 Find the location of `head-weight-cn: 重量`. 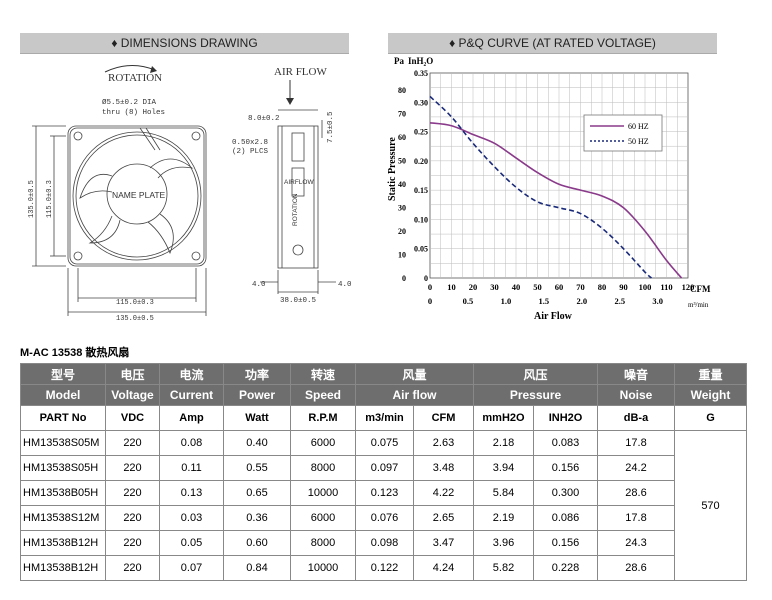

head-weight-cn: 重量 is located at coordinates (710, 374).